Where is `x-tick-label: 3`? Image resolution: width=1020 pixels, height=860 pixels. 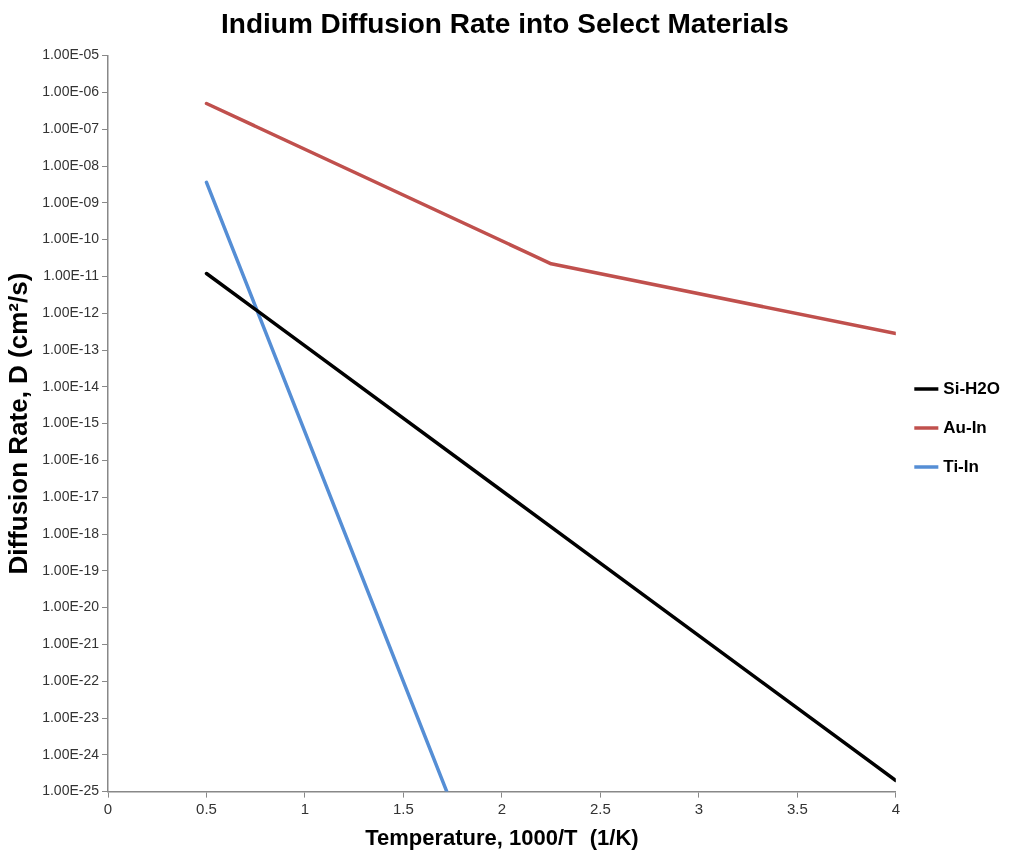
x-tick-label: 3 is located at coordinates (699, 808).